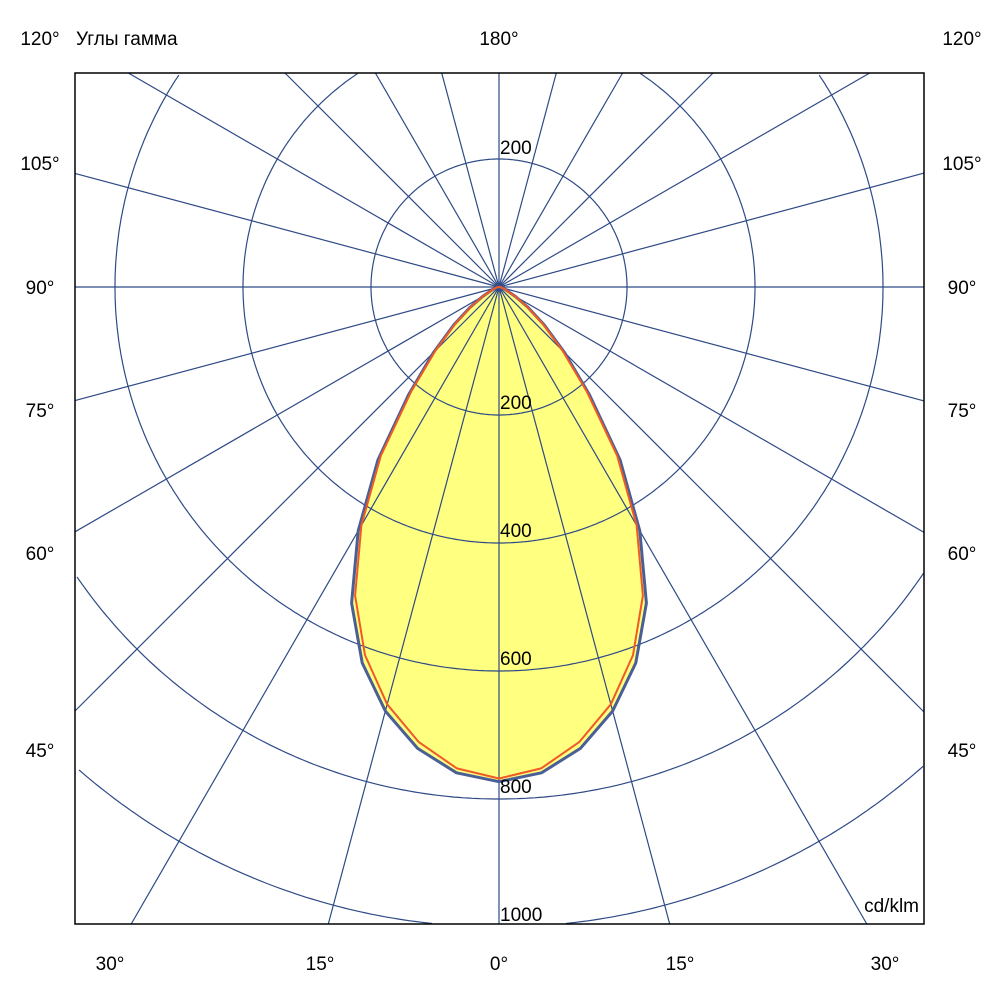 This screenshot has height=1000, width=1000. What do you see at coordinates (962, 288) in the screenshot?
I see `right-angle-label: 90°` at bounding box center [962, 288].